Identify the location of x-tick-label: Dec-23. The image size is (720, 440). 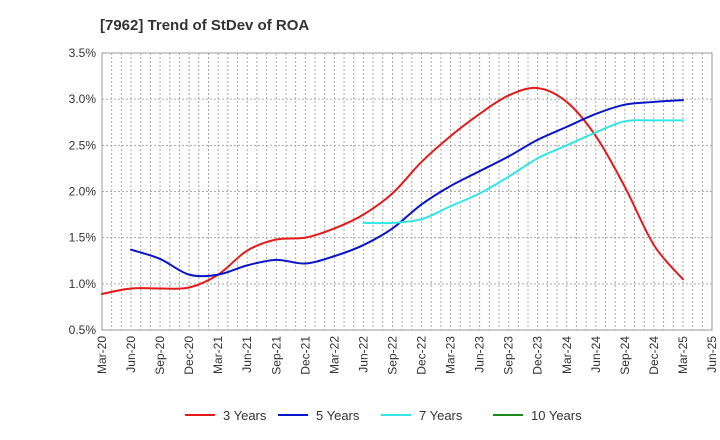
(538, 355).